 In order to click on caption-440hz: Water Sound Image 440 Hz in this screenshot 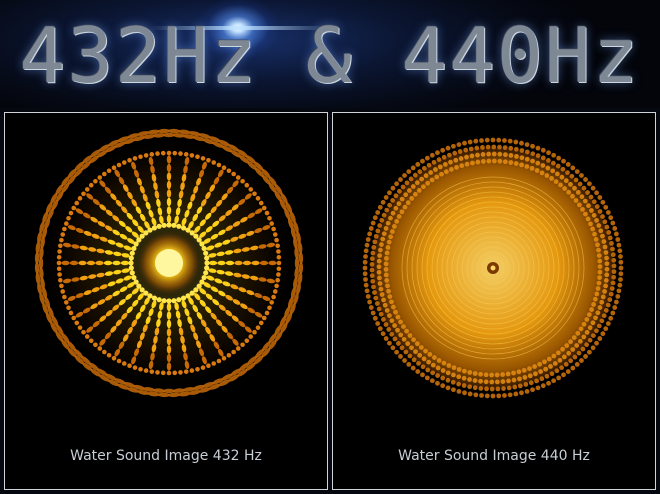, I will do `click(494, 456)`.